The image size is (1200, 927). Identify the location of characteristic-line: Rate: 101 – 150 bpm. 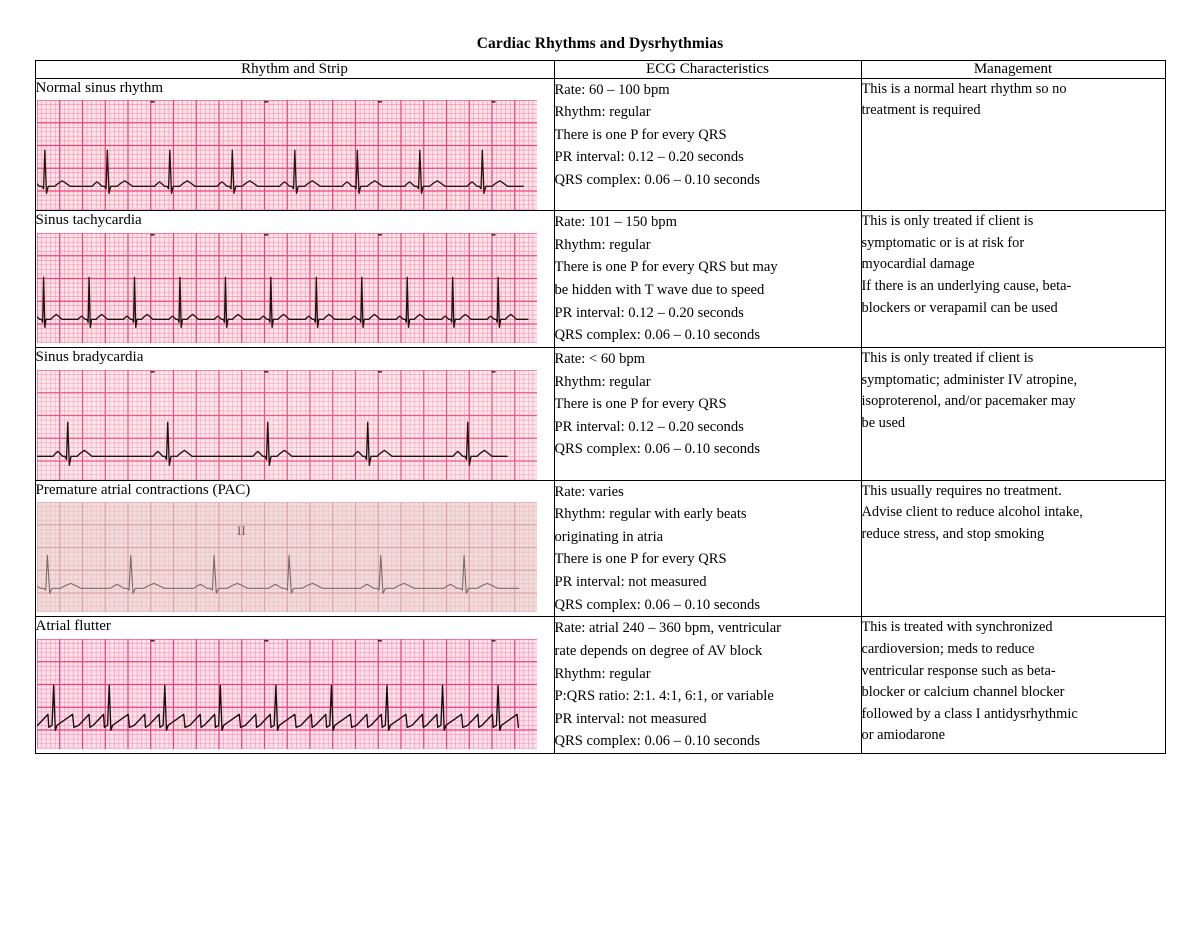
(615, 222).